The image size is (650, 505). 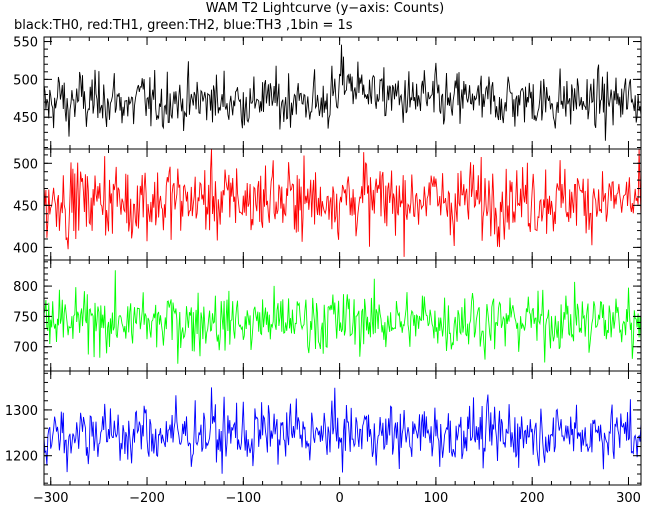 What do you see at coordinates (628, 498) in the screenshot?
I see `x-tick-label: 300` at bounding box center [628, 498].